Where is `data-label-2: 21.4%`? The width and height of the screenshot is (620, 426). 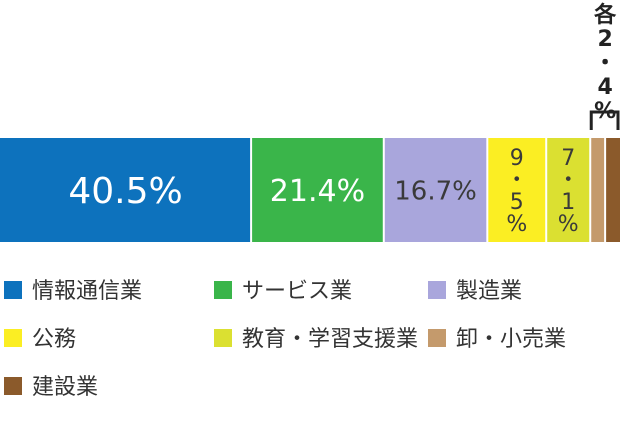 data-label-2: 21.4% is located at coordinates (317, 191).